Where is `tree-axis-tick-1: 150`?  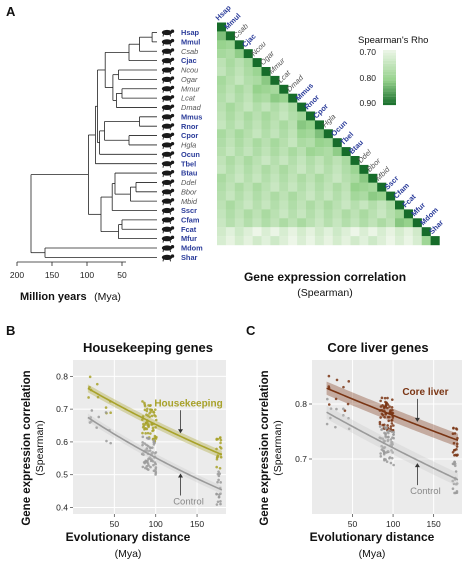 tree-axis-tick-1: 150 is located at coordinates (52, 275).